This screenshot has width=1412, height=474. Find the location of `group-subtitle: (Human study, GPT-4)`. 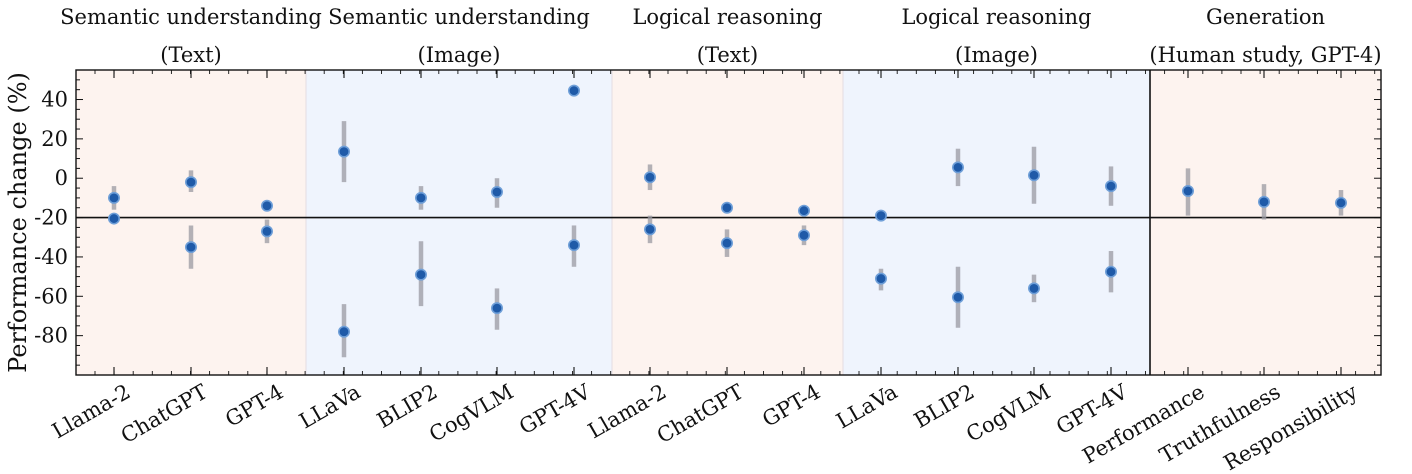

group-subtitle: (Human study, GPT-4) is located at coordinates (1265, 55).